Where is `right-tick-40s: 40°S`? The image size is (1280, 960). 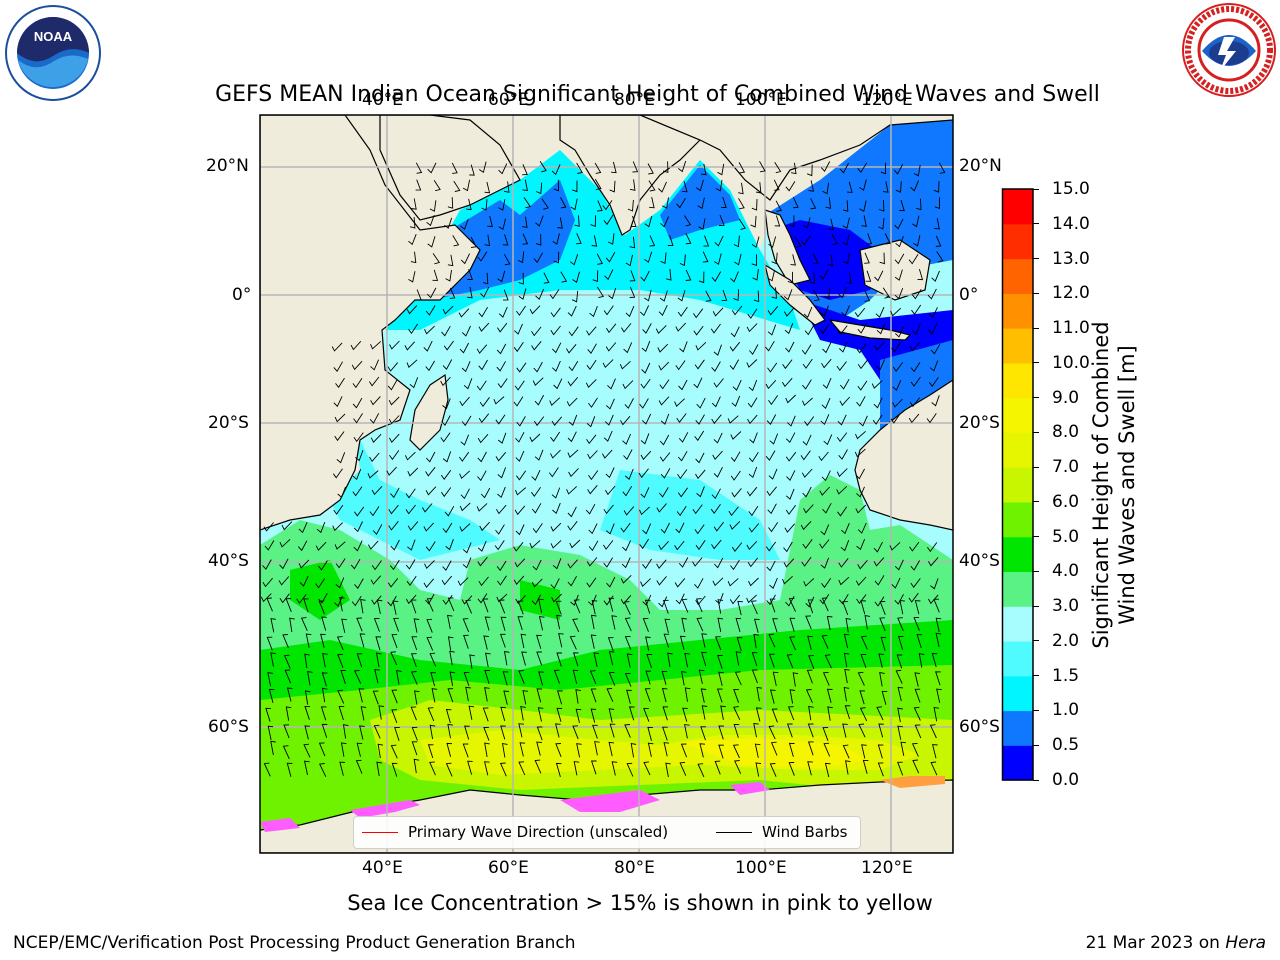 right-tick-40s: 40°S is located at coordinates (979, 561).